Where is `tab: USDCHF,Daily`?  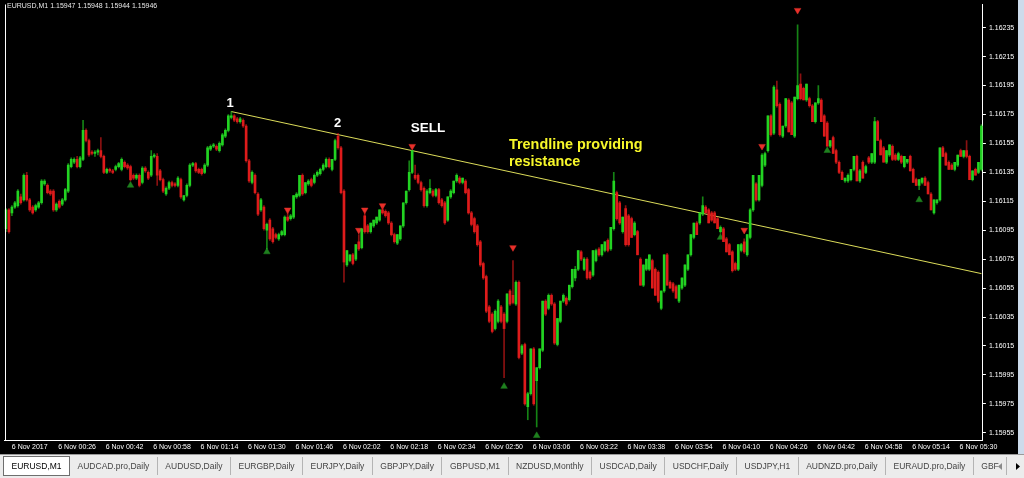 tab: USDCHF,Daily is located at coordinates (701, 466).